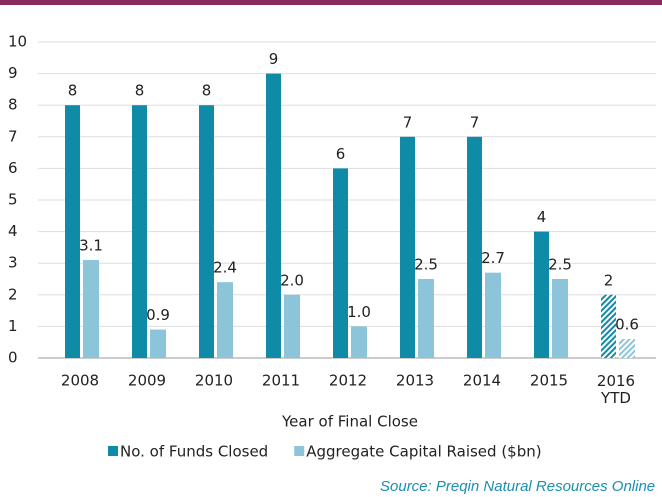  I want to click on y-tick-label: 10, so click(17, 42).